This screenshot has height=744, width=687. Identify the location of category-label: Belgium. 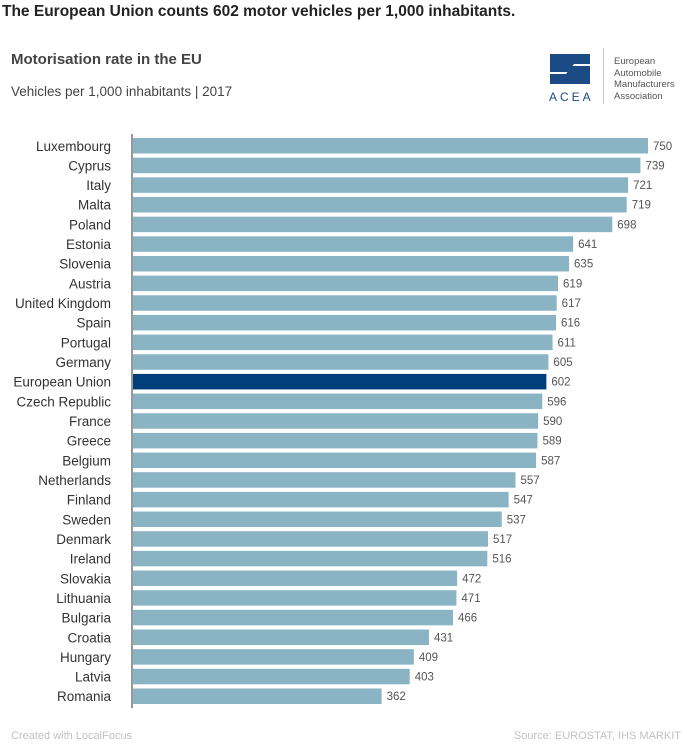
(86, 460).